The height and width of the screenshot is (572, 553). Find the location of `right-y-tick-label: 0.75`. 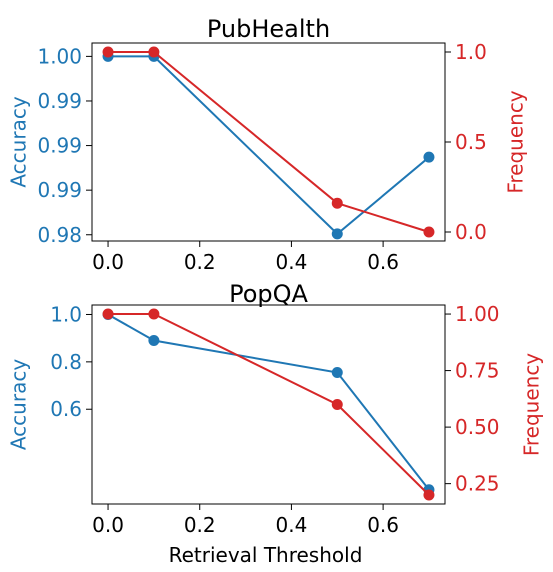

right-y-tick-label: 0.75 is located at coordinates (477, 371).